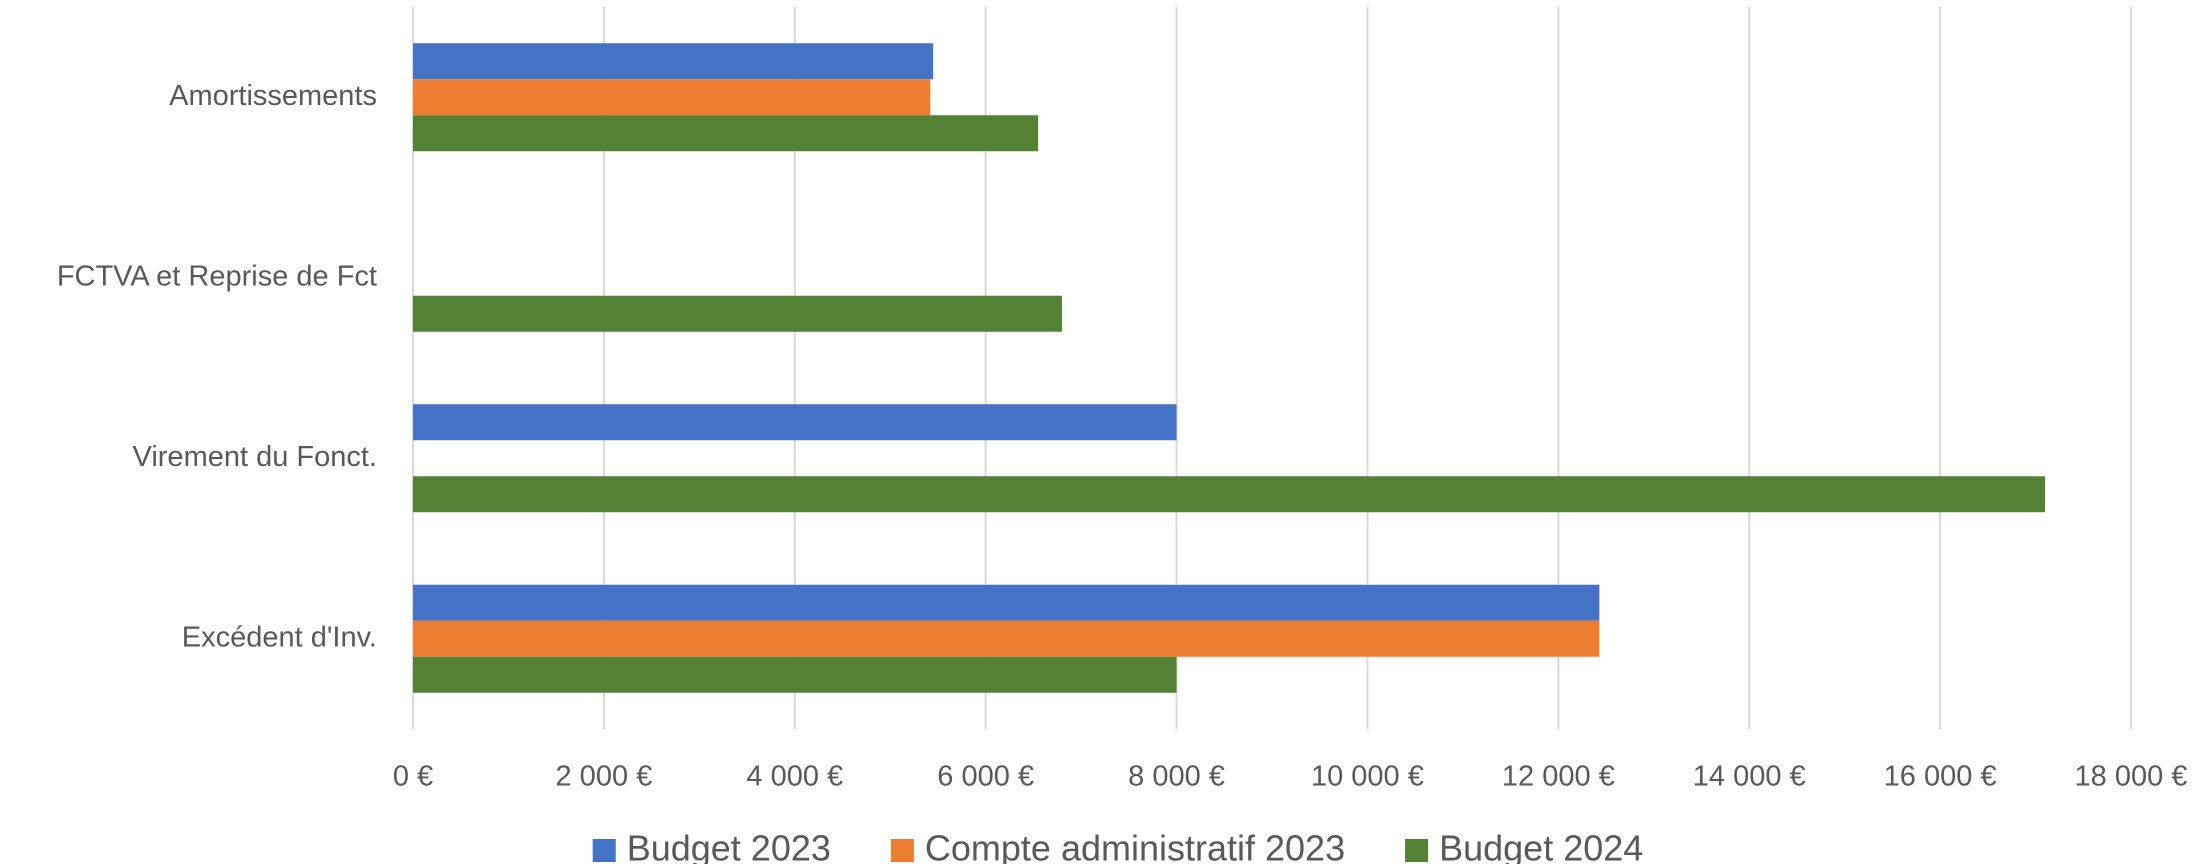 Image resolution: width=2209 pixels, height=864 pixels. What do you see at coordinates (1749, 777) in the screenshot?
I see `x-tick-label: 14 000 €` at bounding box center [1749, 777].